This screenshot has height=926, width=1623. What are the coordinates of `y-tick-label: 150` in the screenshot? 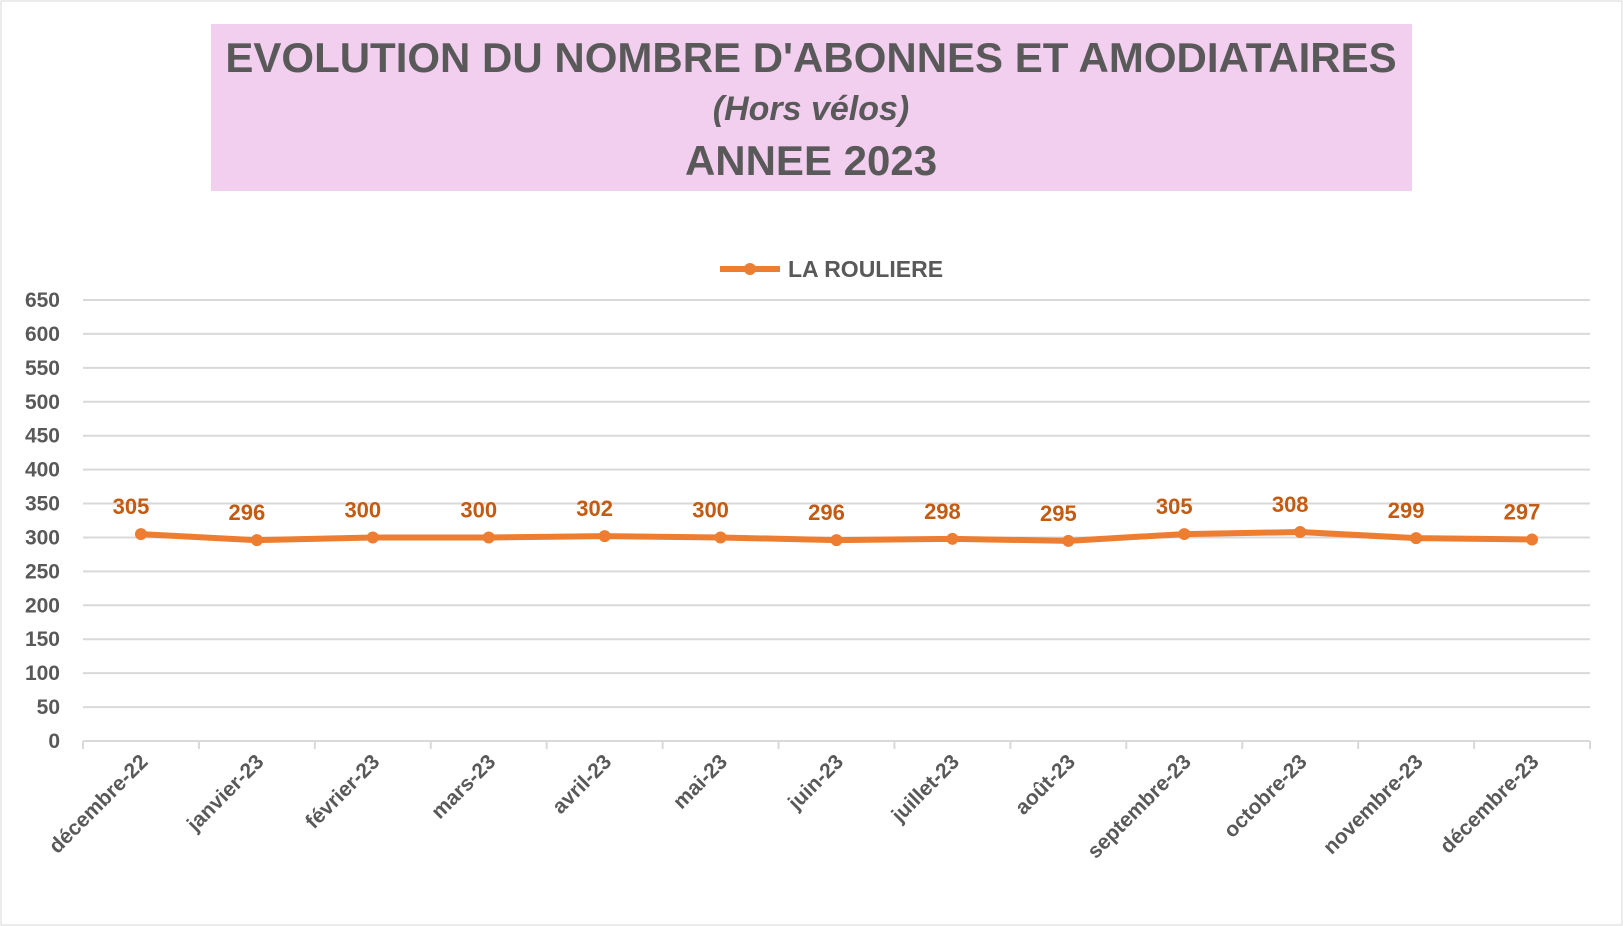 It's located at (42, 639).